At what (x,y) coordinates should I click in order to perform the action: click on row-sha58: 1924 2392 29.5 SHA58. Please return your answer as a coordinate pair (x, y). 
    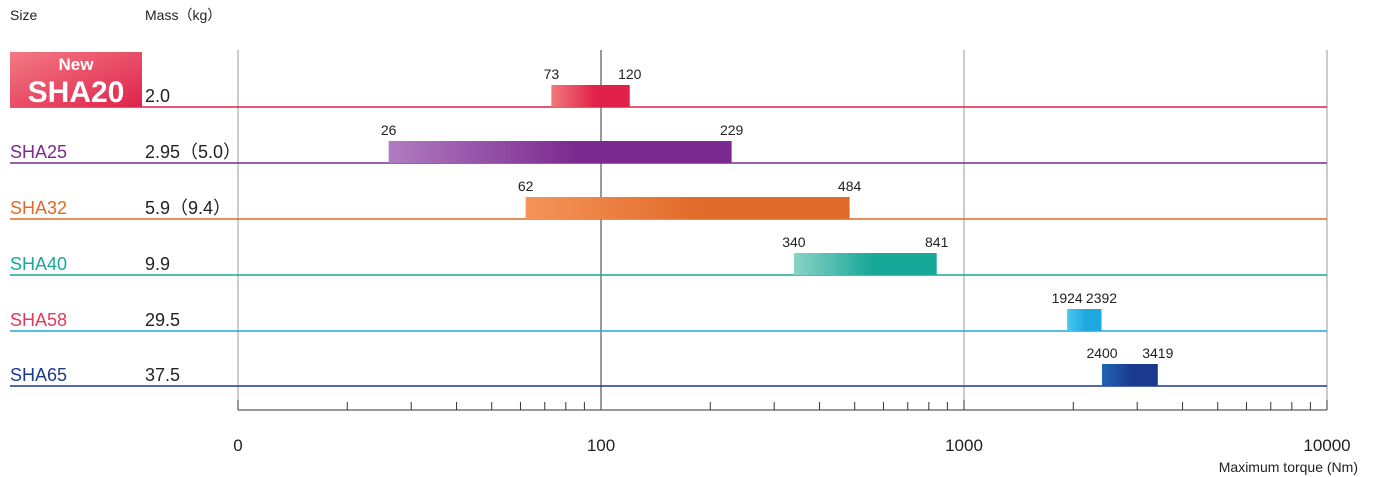
    Looking at the image, I should click on (668, 311).